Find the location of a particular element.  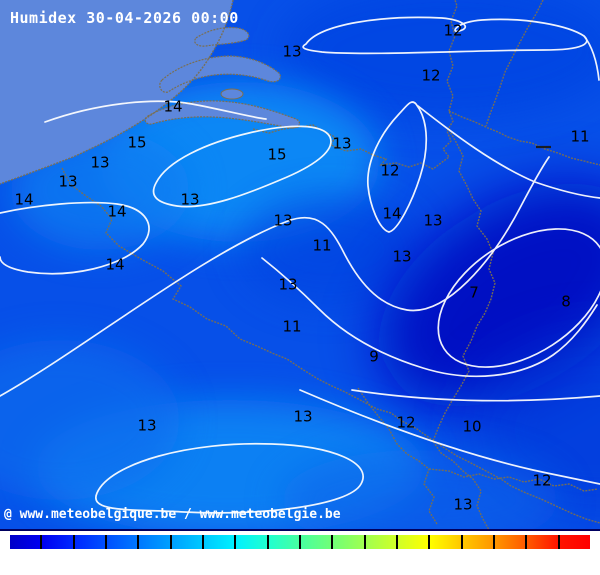

isoline-14-zeeland is located at coordinates (155, 111).